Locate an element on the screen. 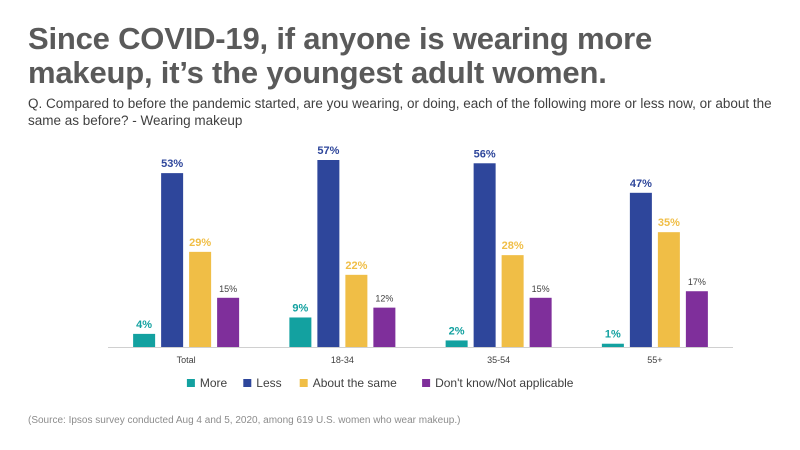 The height and width of the screenshot is (450, 800). data-label: 57% is located at coordinates (328, 151).